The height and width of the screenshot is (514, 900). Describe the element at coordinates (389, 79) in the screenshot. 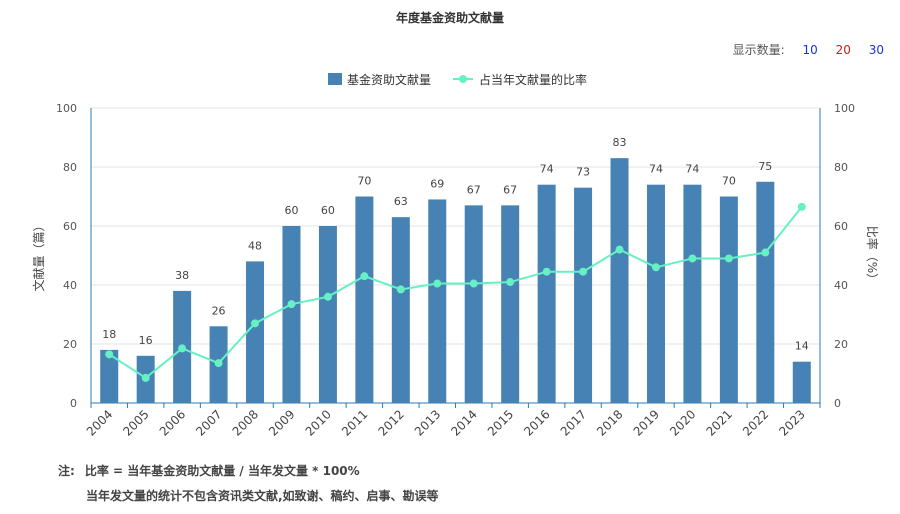

I see `legend-bar-label: 基金资助文献量` at that location.